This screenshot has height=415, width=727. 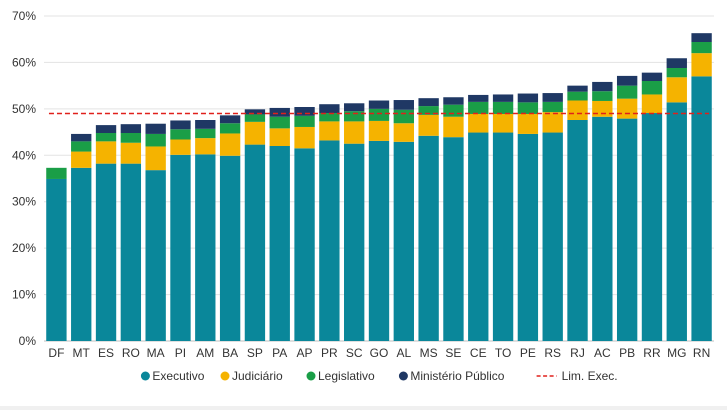 I want to click on x-tick-label: PR, so click(x=329, y=353).